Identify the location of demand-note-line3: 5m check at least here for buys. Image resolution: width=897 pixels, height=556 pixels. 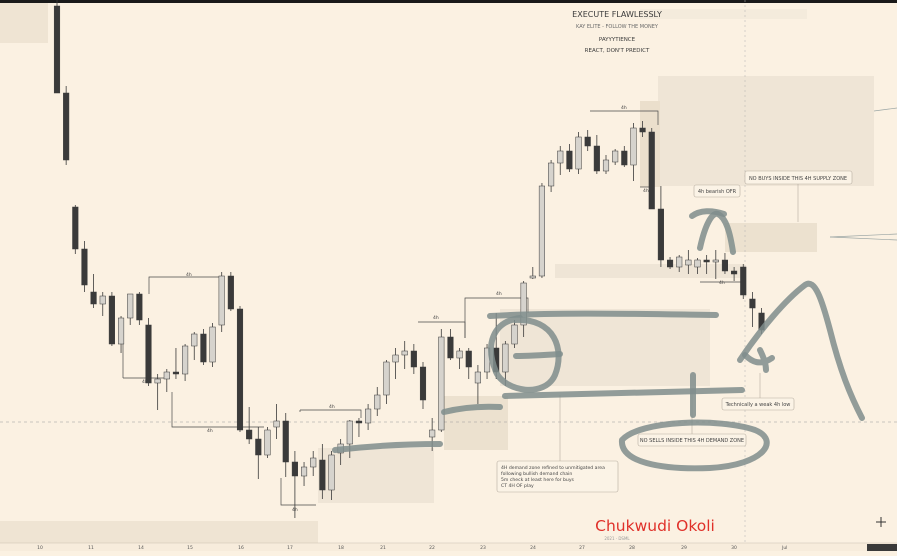
(538, 480).